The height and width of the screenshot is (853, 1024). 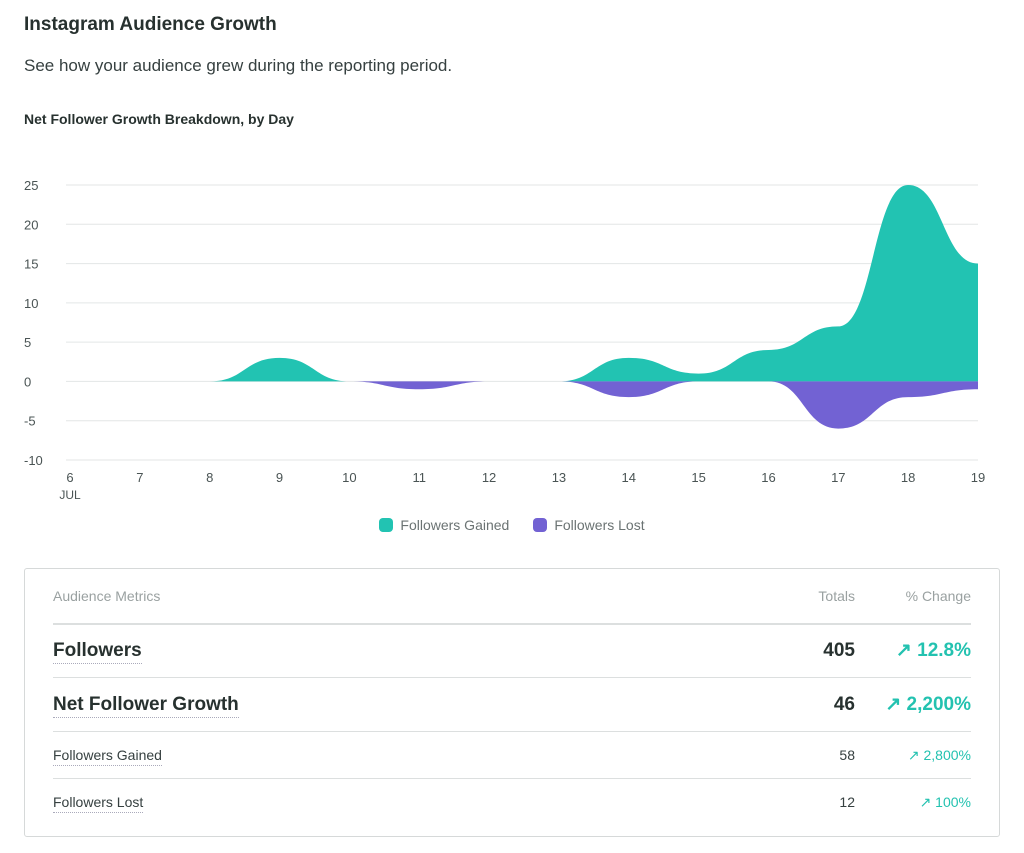 What do you see at coordinates (836, 596) in the screenshot?
I see `header-totals: Totals` at bounding box center [836, 596].